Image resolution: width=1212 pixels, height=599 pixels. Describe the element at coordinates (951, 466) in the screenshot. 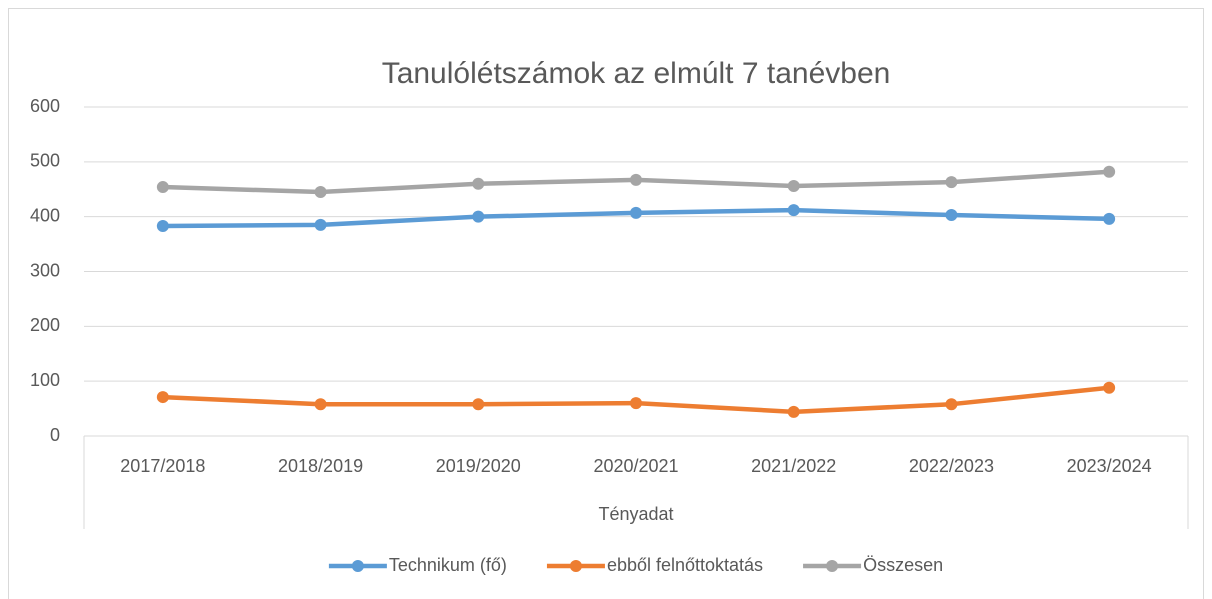

I see `x-tick-label: 2022/2023` at that location.